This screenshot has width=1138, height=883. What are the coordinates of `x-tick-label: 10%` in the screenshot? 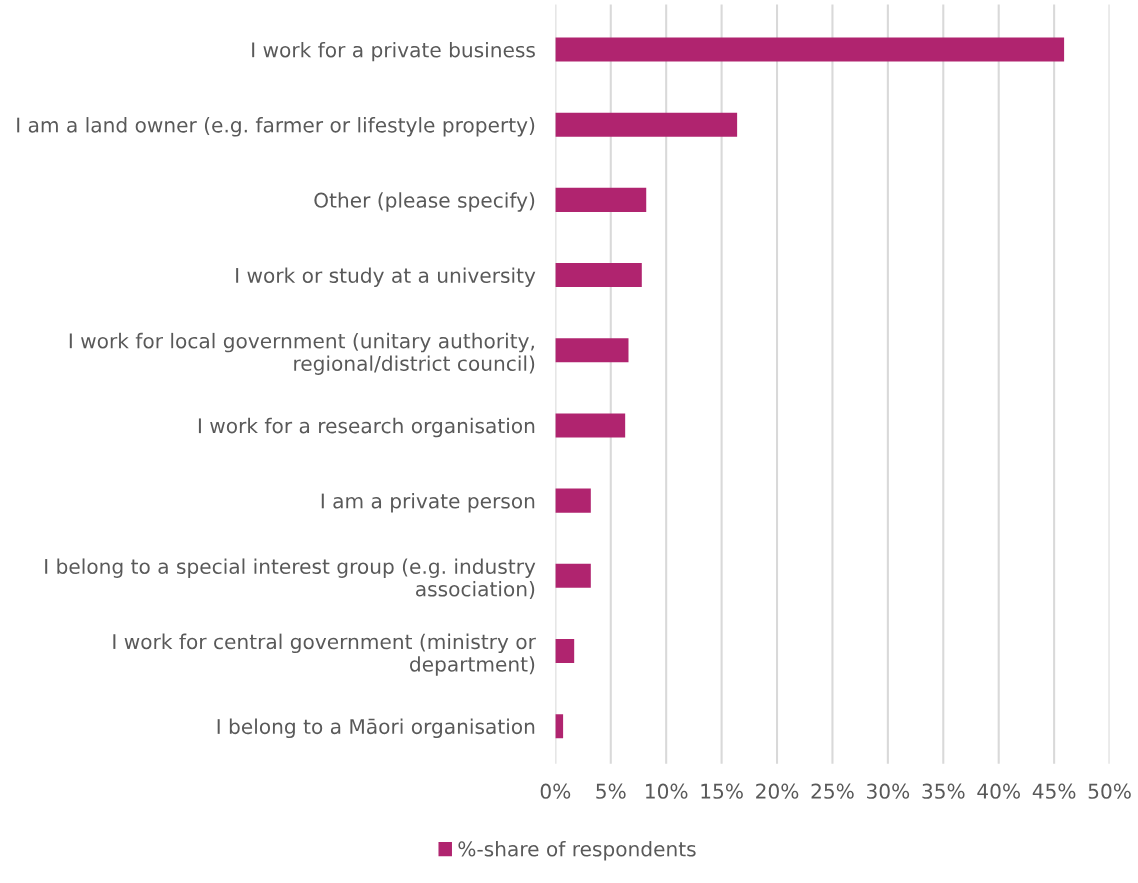 It's located at (667, 791).